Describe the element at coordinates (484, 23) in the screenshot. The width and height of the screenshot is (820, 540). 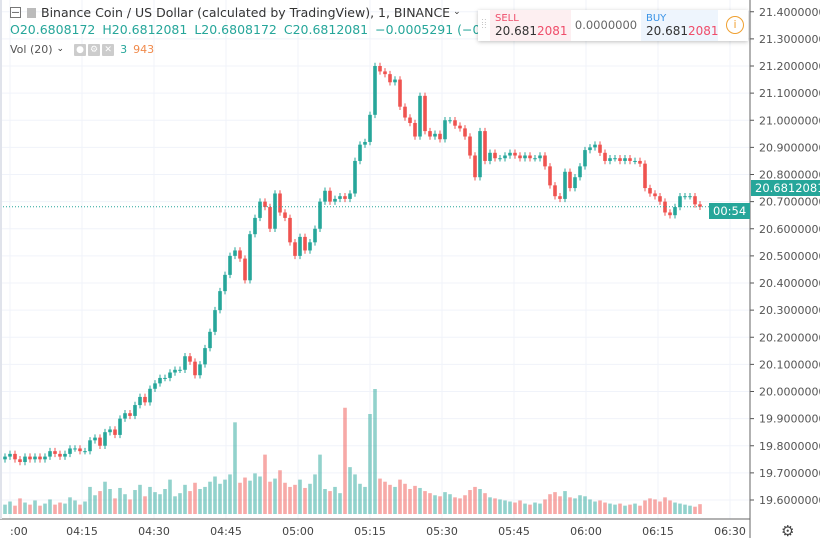
I see `drag-handle-icon: ::::` at that location.